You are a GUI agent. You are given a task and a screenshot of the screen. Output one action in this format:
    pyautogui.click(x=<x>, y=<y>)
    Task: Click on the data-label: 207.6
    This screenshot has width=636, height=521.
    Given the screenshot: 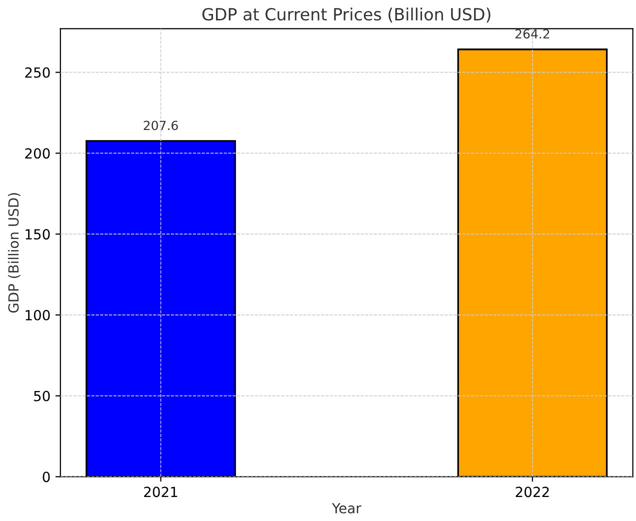 What is the action you would take?
    pyautogui.click(x=161, y=125)
    